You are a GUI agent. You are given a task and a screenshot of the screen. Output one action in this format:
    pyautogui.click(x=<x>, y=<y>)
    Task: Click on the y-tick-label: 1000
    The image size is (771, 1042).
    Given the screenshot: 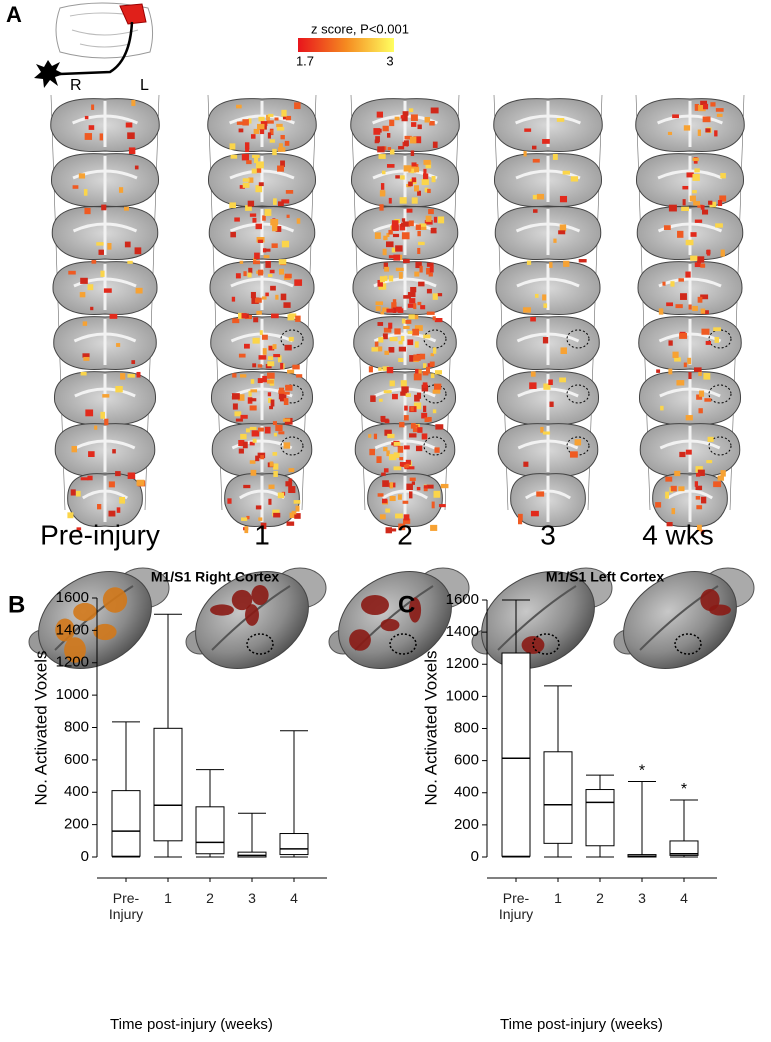 What is the action you would take?
    pyautogui.click(x=72, y=694)
    